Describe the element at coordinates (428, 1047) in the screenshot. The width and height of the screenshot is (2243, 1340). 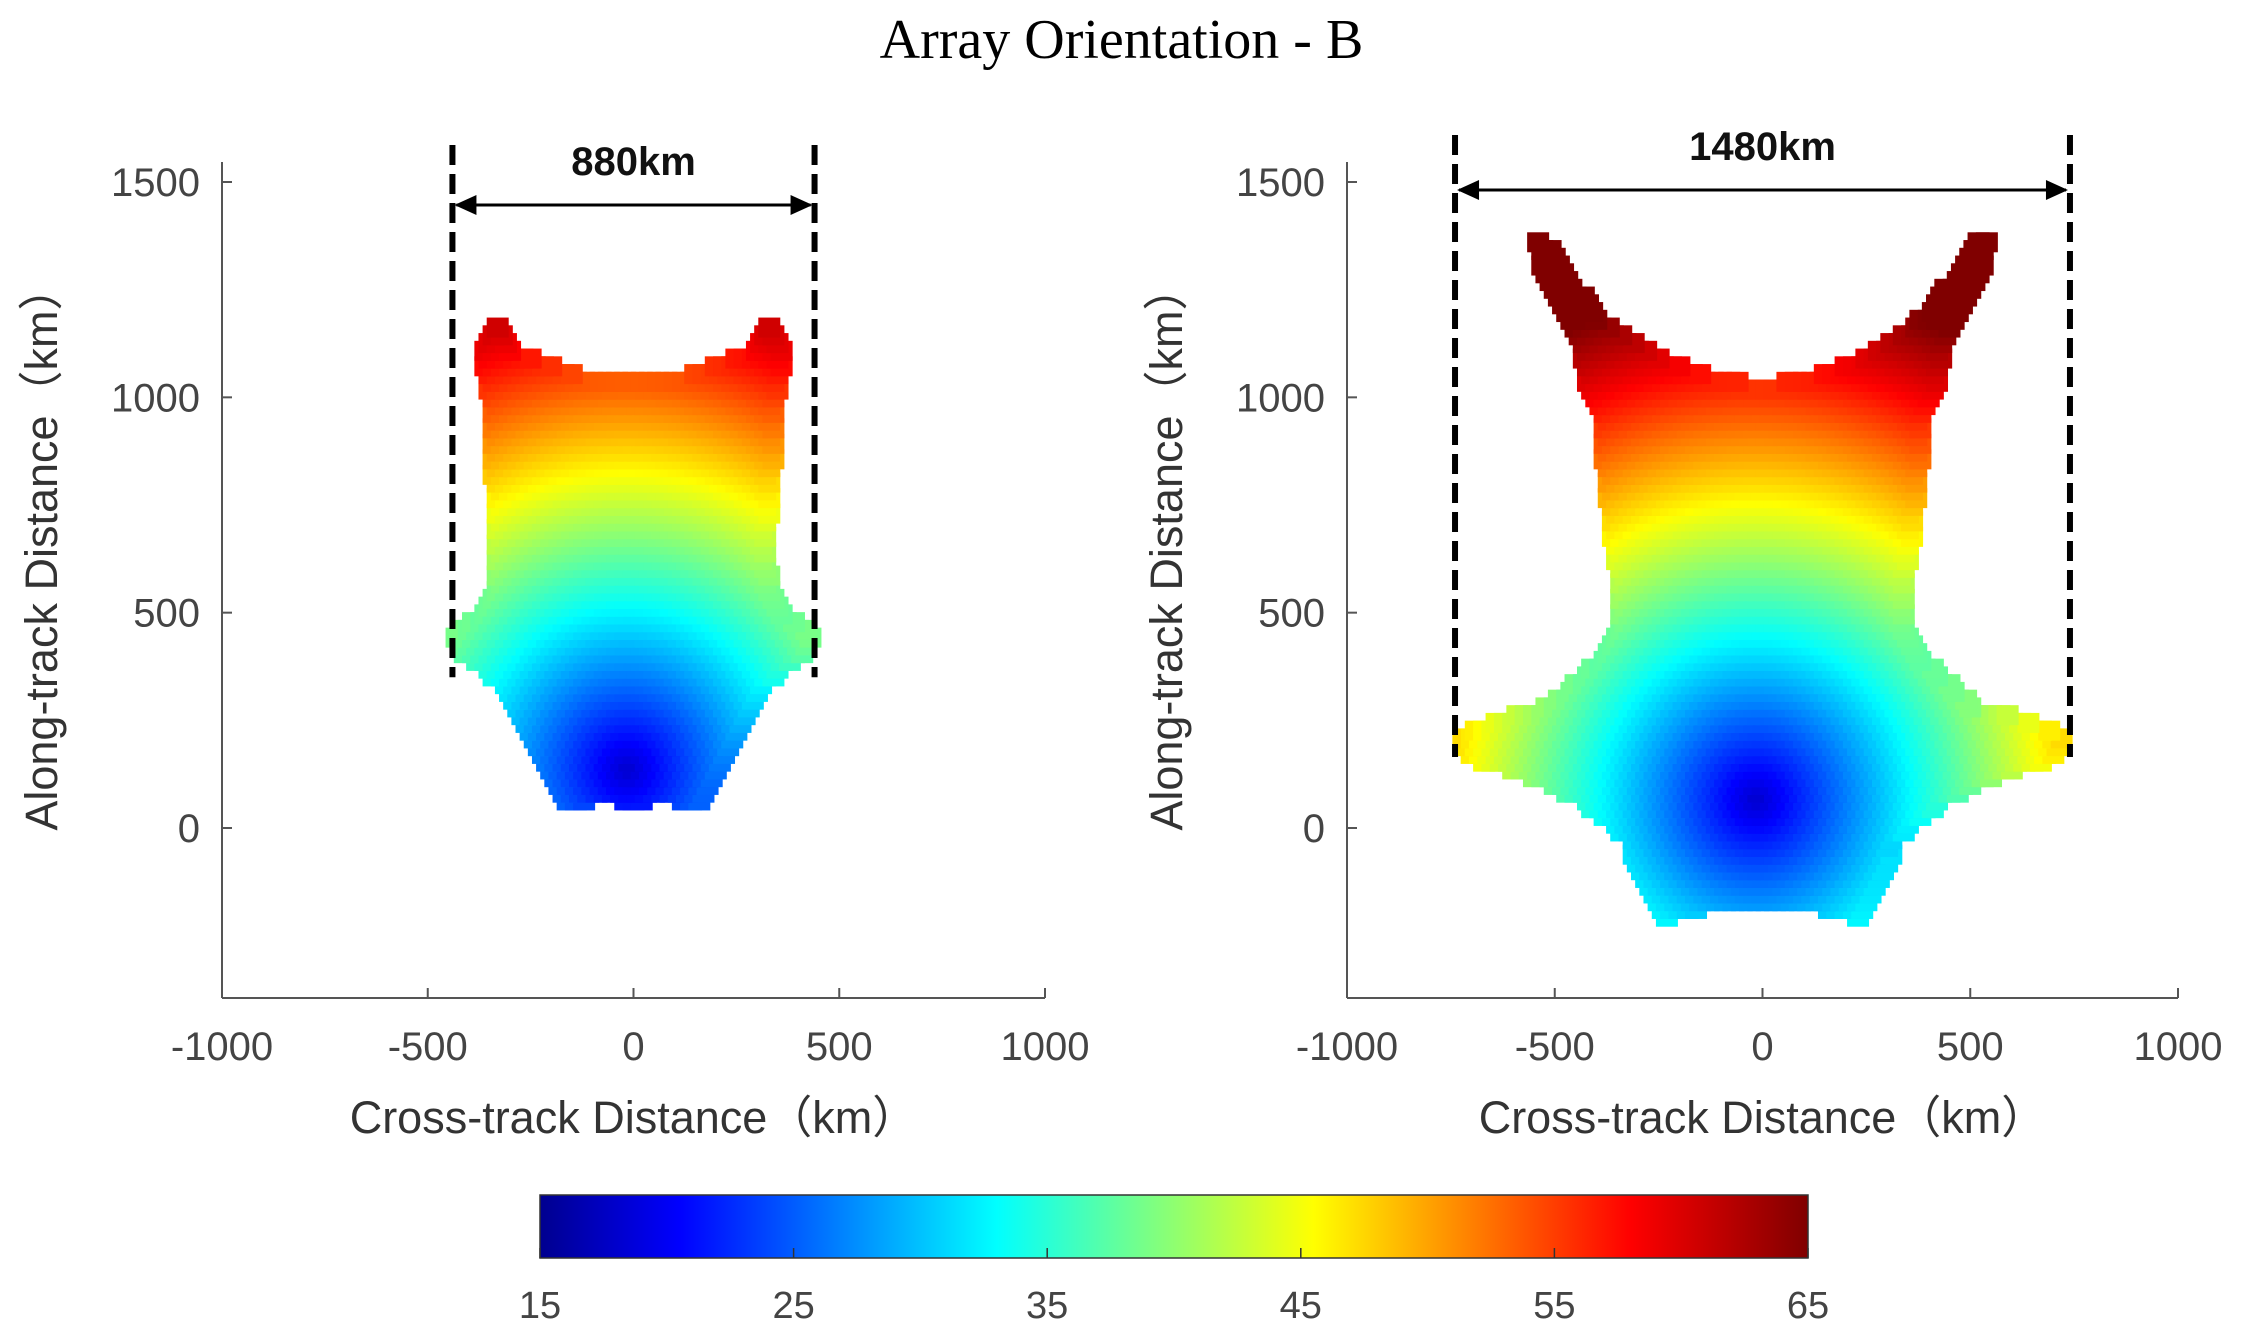
I see `left-x-tick-label: -500` at that location.